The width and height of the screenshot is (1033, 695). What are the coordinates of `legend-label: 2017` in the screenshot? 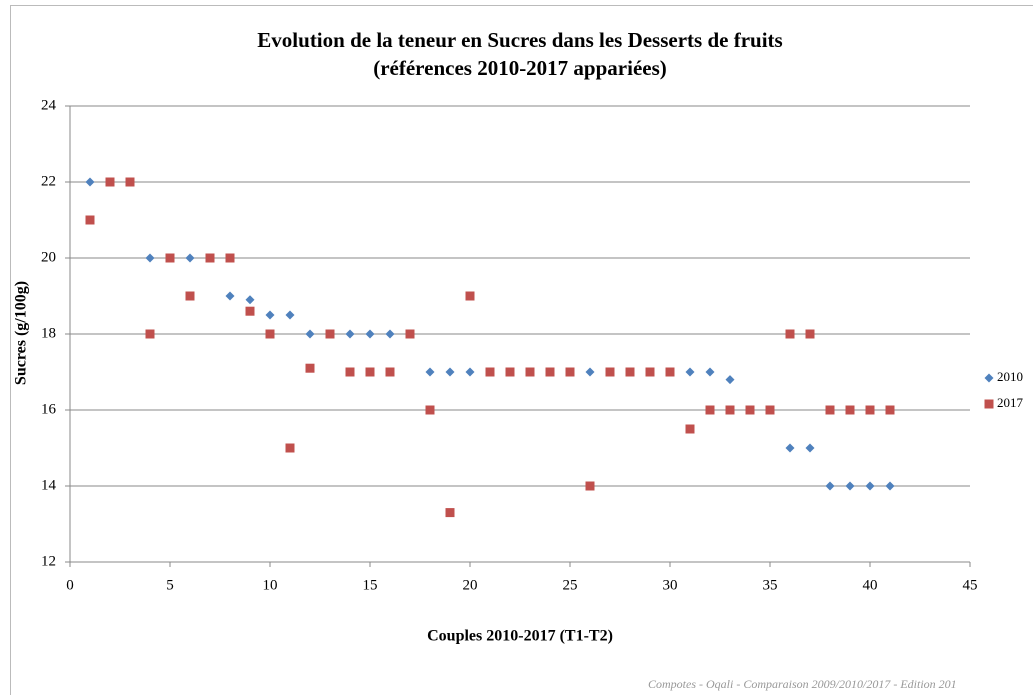 It's located at (1010, 402).